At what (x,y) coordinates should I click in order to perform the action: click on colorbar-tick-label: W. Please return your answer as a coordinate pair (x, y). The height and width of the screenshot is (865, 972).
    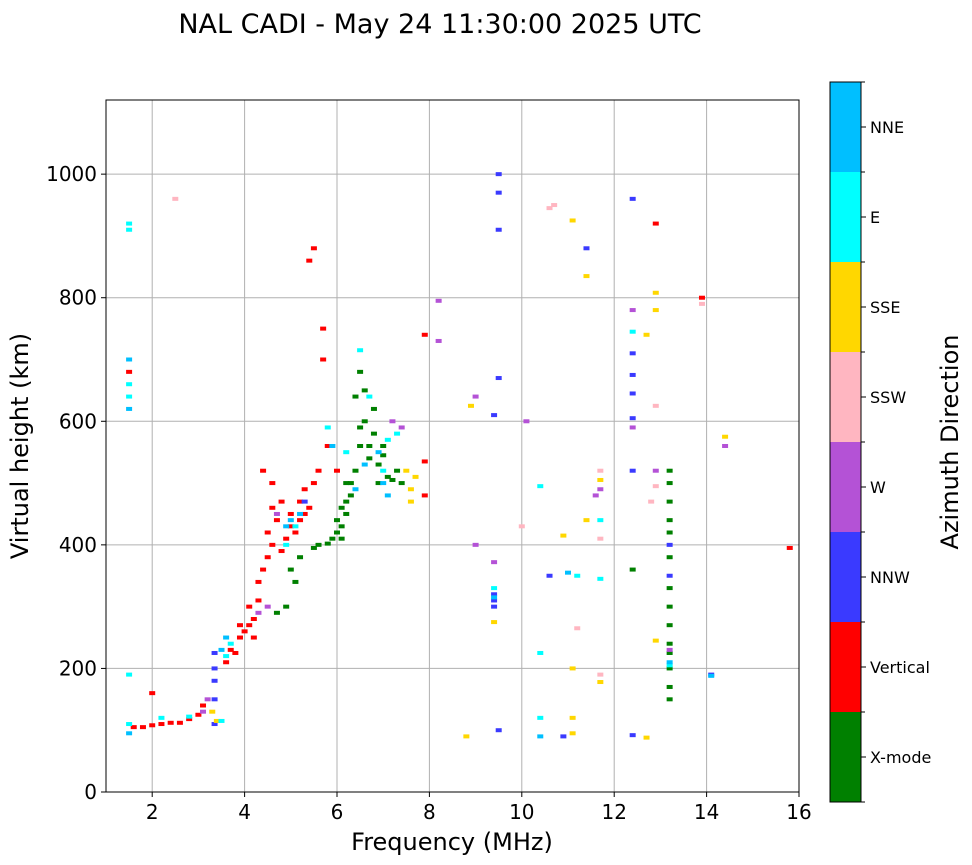
    Looking at the image, I should click on (878, 487).